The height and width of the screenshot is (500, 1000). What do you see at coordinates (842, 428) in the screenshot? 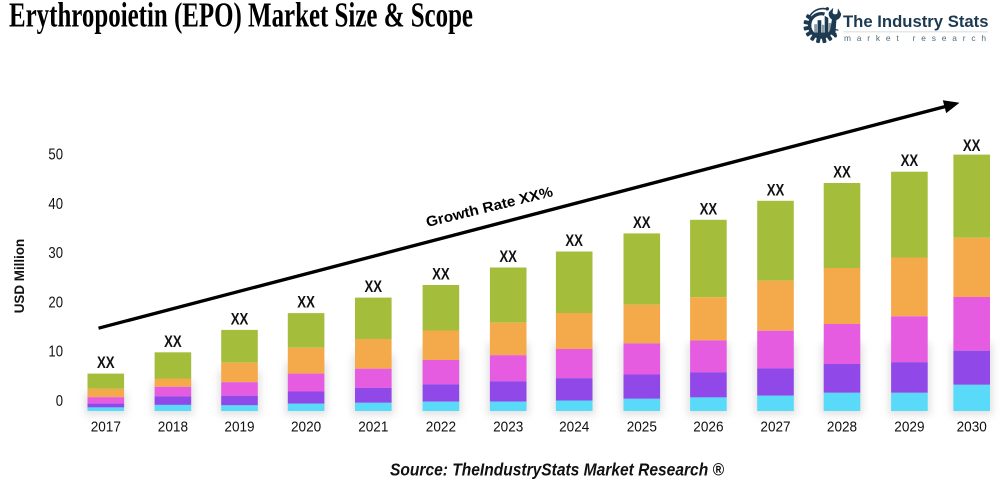
I see `svg-text: 2028` at bounding box center [842, 428].